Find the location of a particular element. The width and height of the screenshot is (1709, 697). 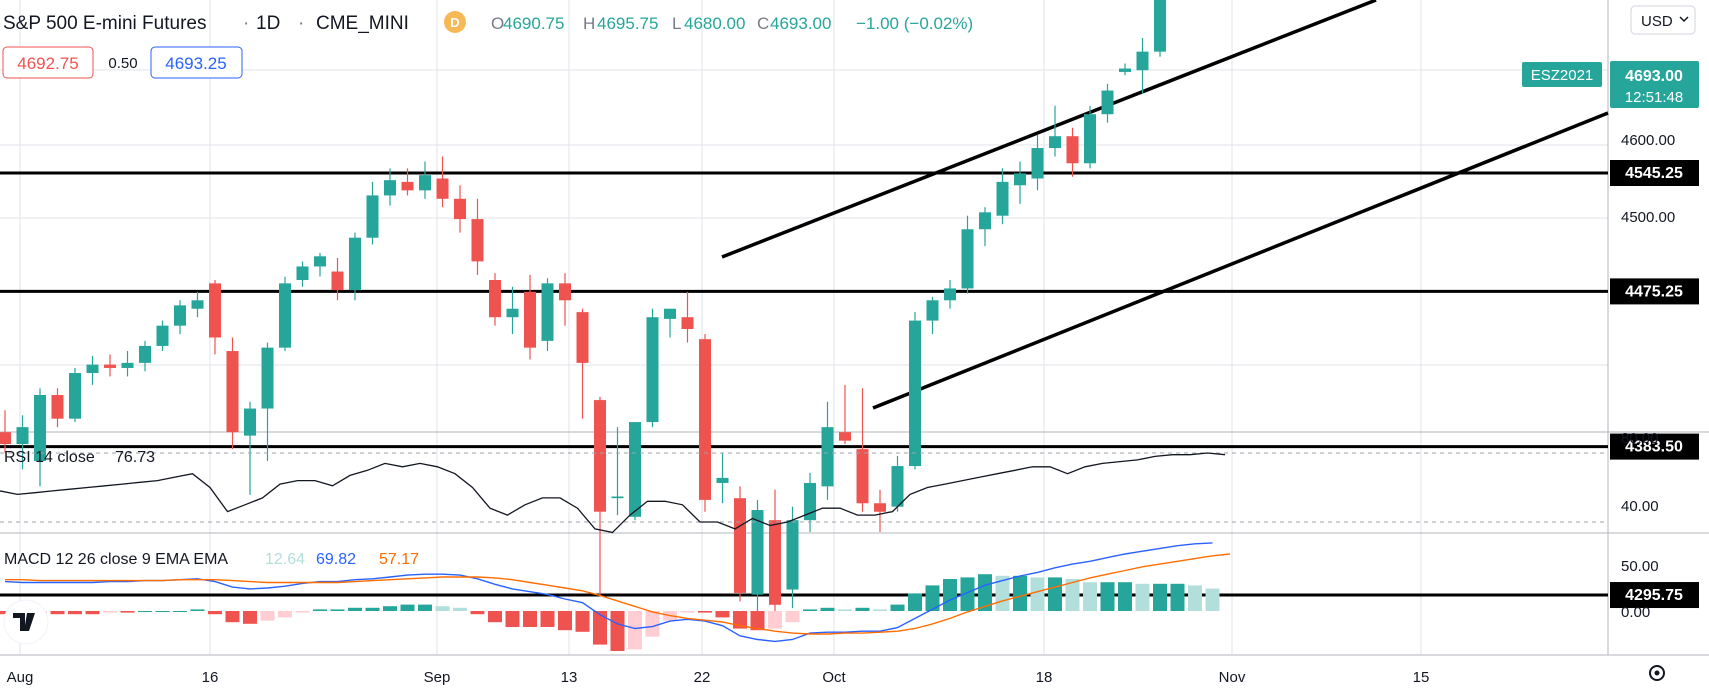

level-label: 4295.75 is located at coordinates (1654, 595).